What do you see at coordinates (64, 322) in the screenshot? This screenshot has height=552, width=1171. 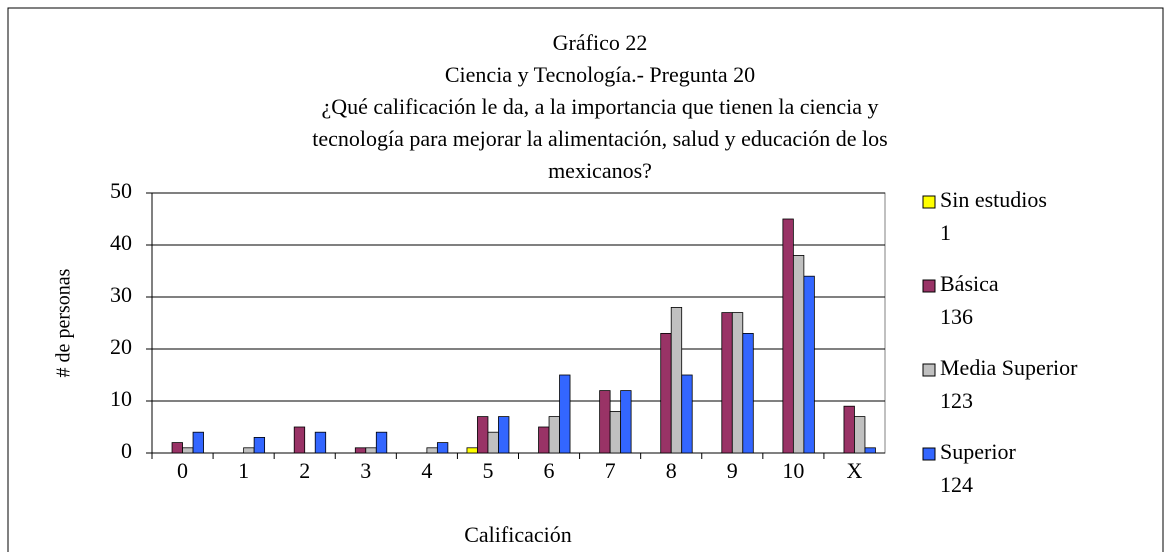 I see `y-axis-label: # de personas` at bounding box center [64, 322].